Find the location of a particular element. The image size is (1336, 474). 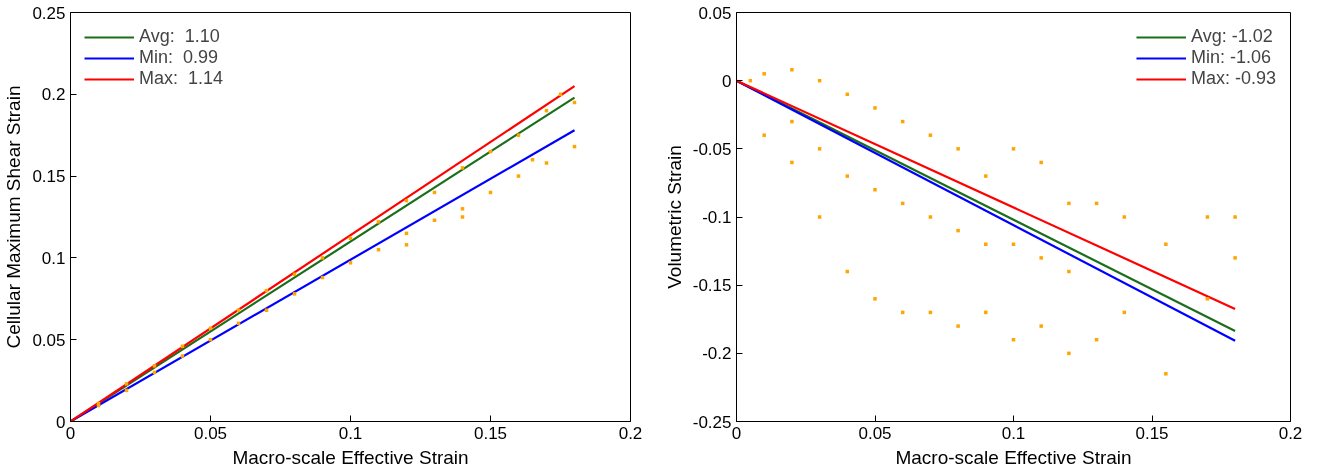

y-tick-label: 0 is located at coordinates (727, 81).